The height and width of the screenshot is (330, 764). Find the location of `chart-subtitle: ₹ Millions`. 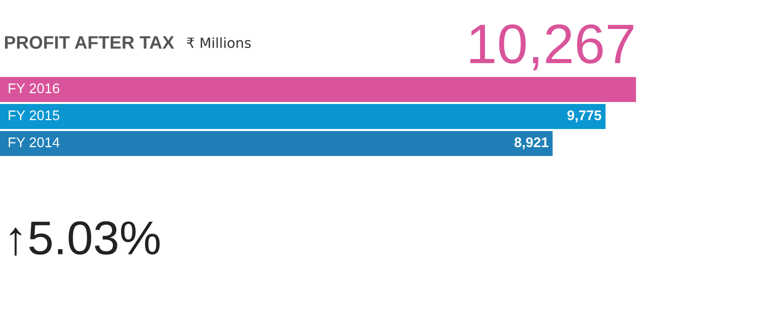

chart-subtitle: ₹ Millions is located at coordinates (218, 42).